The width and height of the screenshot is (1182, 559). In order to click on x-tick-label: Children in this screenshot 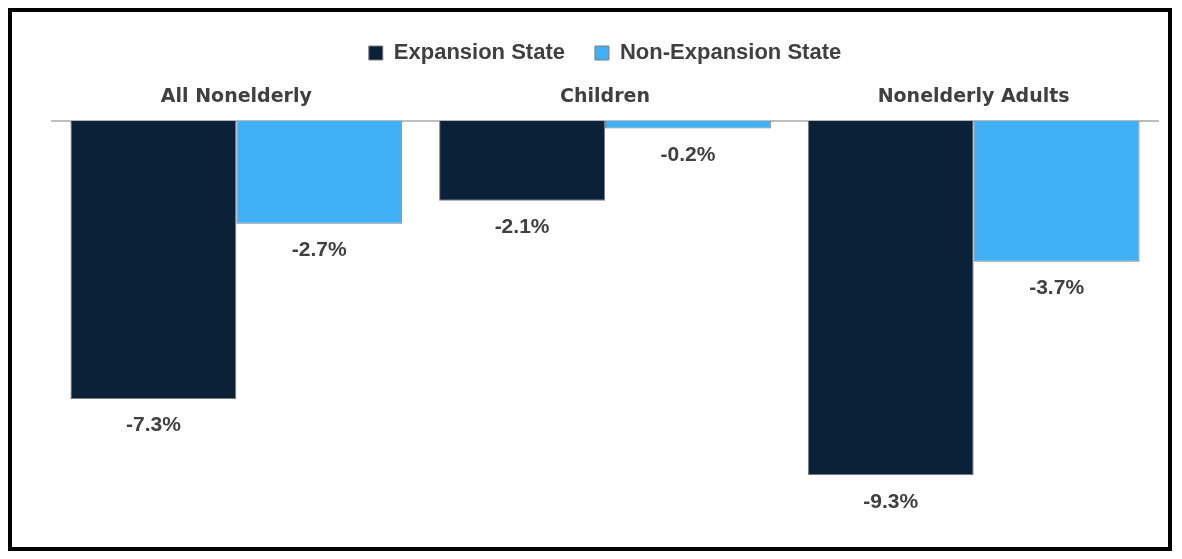, I will do `click(605, 95)`.